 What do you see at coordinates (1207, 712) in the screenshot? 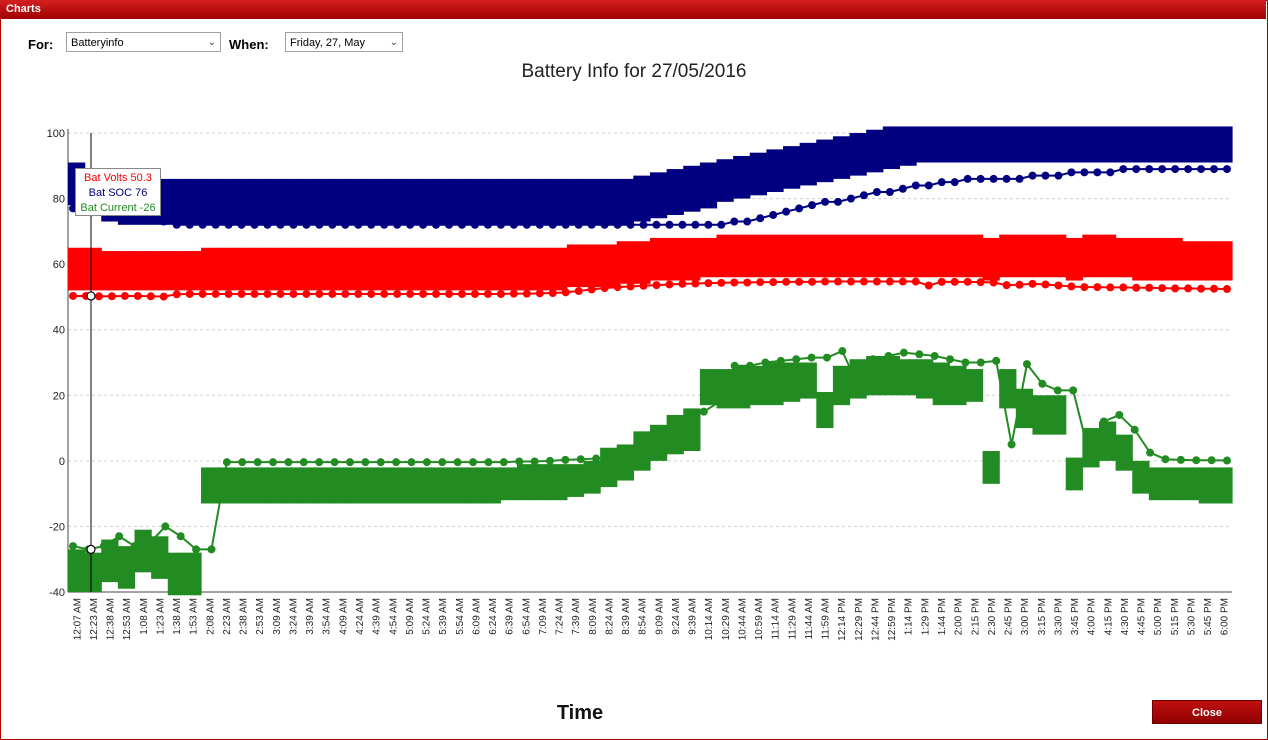
I see `close-button: Close` at bounding box center [1207, 712].